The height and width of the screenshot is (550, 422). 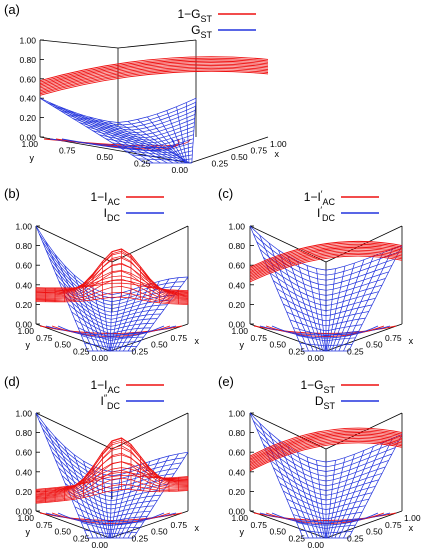 What do you see at coordinates (384, 528) in the screenshot?
I see `x-axis: 0.250.500.751.00x` at bounding box center [384, 528].